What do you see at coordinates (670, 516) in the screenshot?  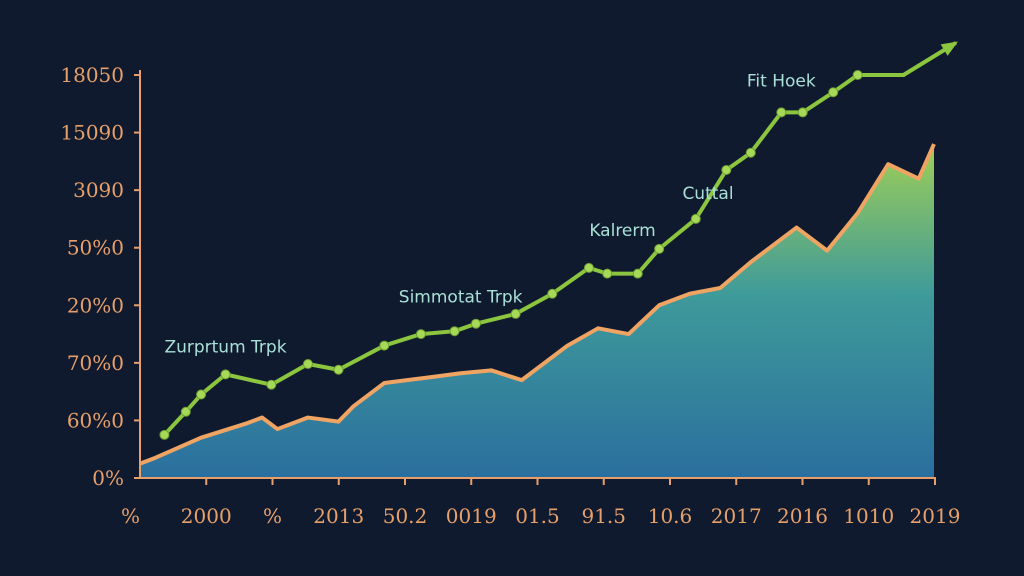 I see `x-tick-label: 10.6` at bounding box center [670, 516].